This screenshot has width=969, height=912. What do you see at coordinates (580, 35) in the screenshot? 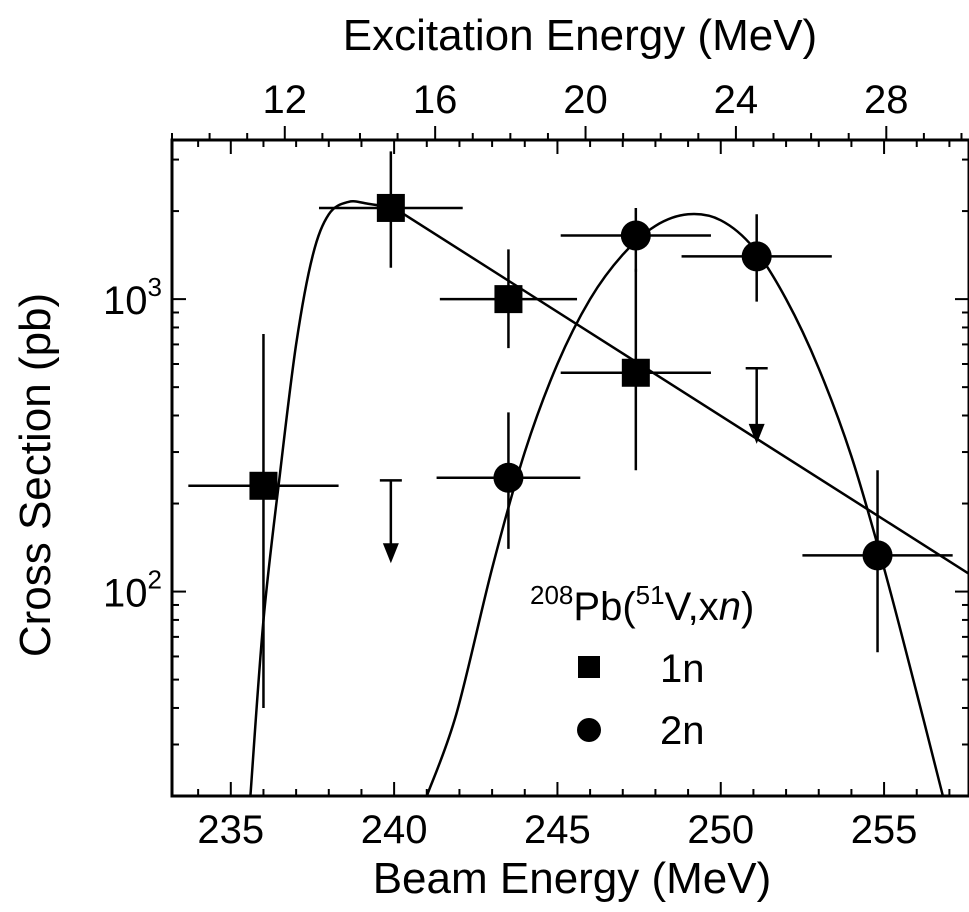
I see `top-axis-label: Excitation Energy (MeV)` at bounding box center [580, 35].